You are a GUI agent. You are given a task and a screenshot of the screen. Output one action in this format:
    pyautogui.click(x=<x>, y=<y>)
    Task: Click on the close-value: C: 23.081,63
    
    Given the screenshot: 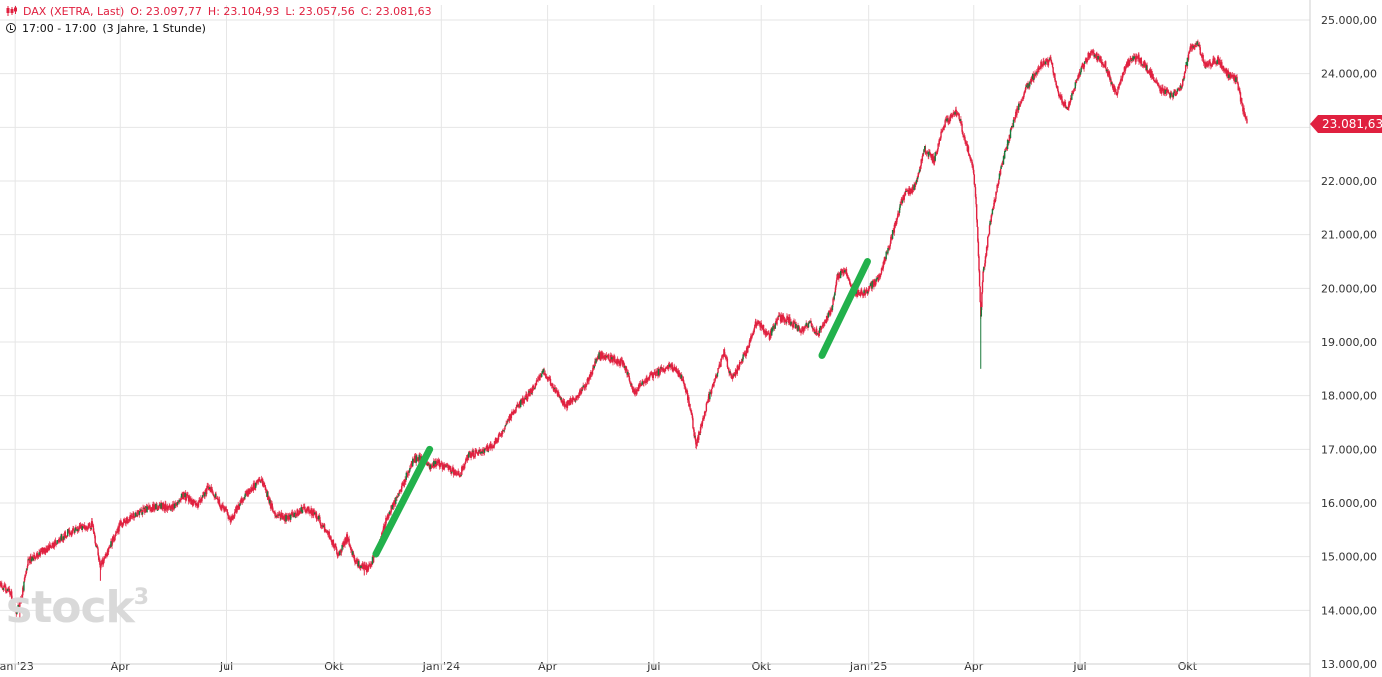 What is the action you would take?
    pyautogui.click(x=396, y=11)
    